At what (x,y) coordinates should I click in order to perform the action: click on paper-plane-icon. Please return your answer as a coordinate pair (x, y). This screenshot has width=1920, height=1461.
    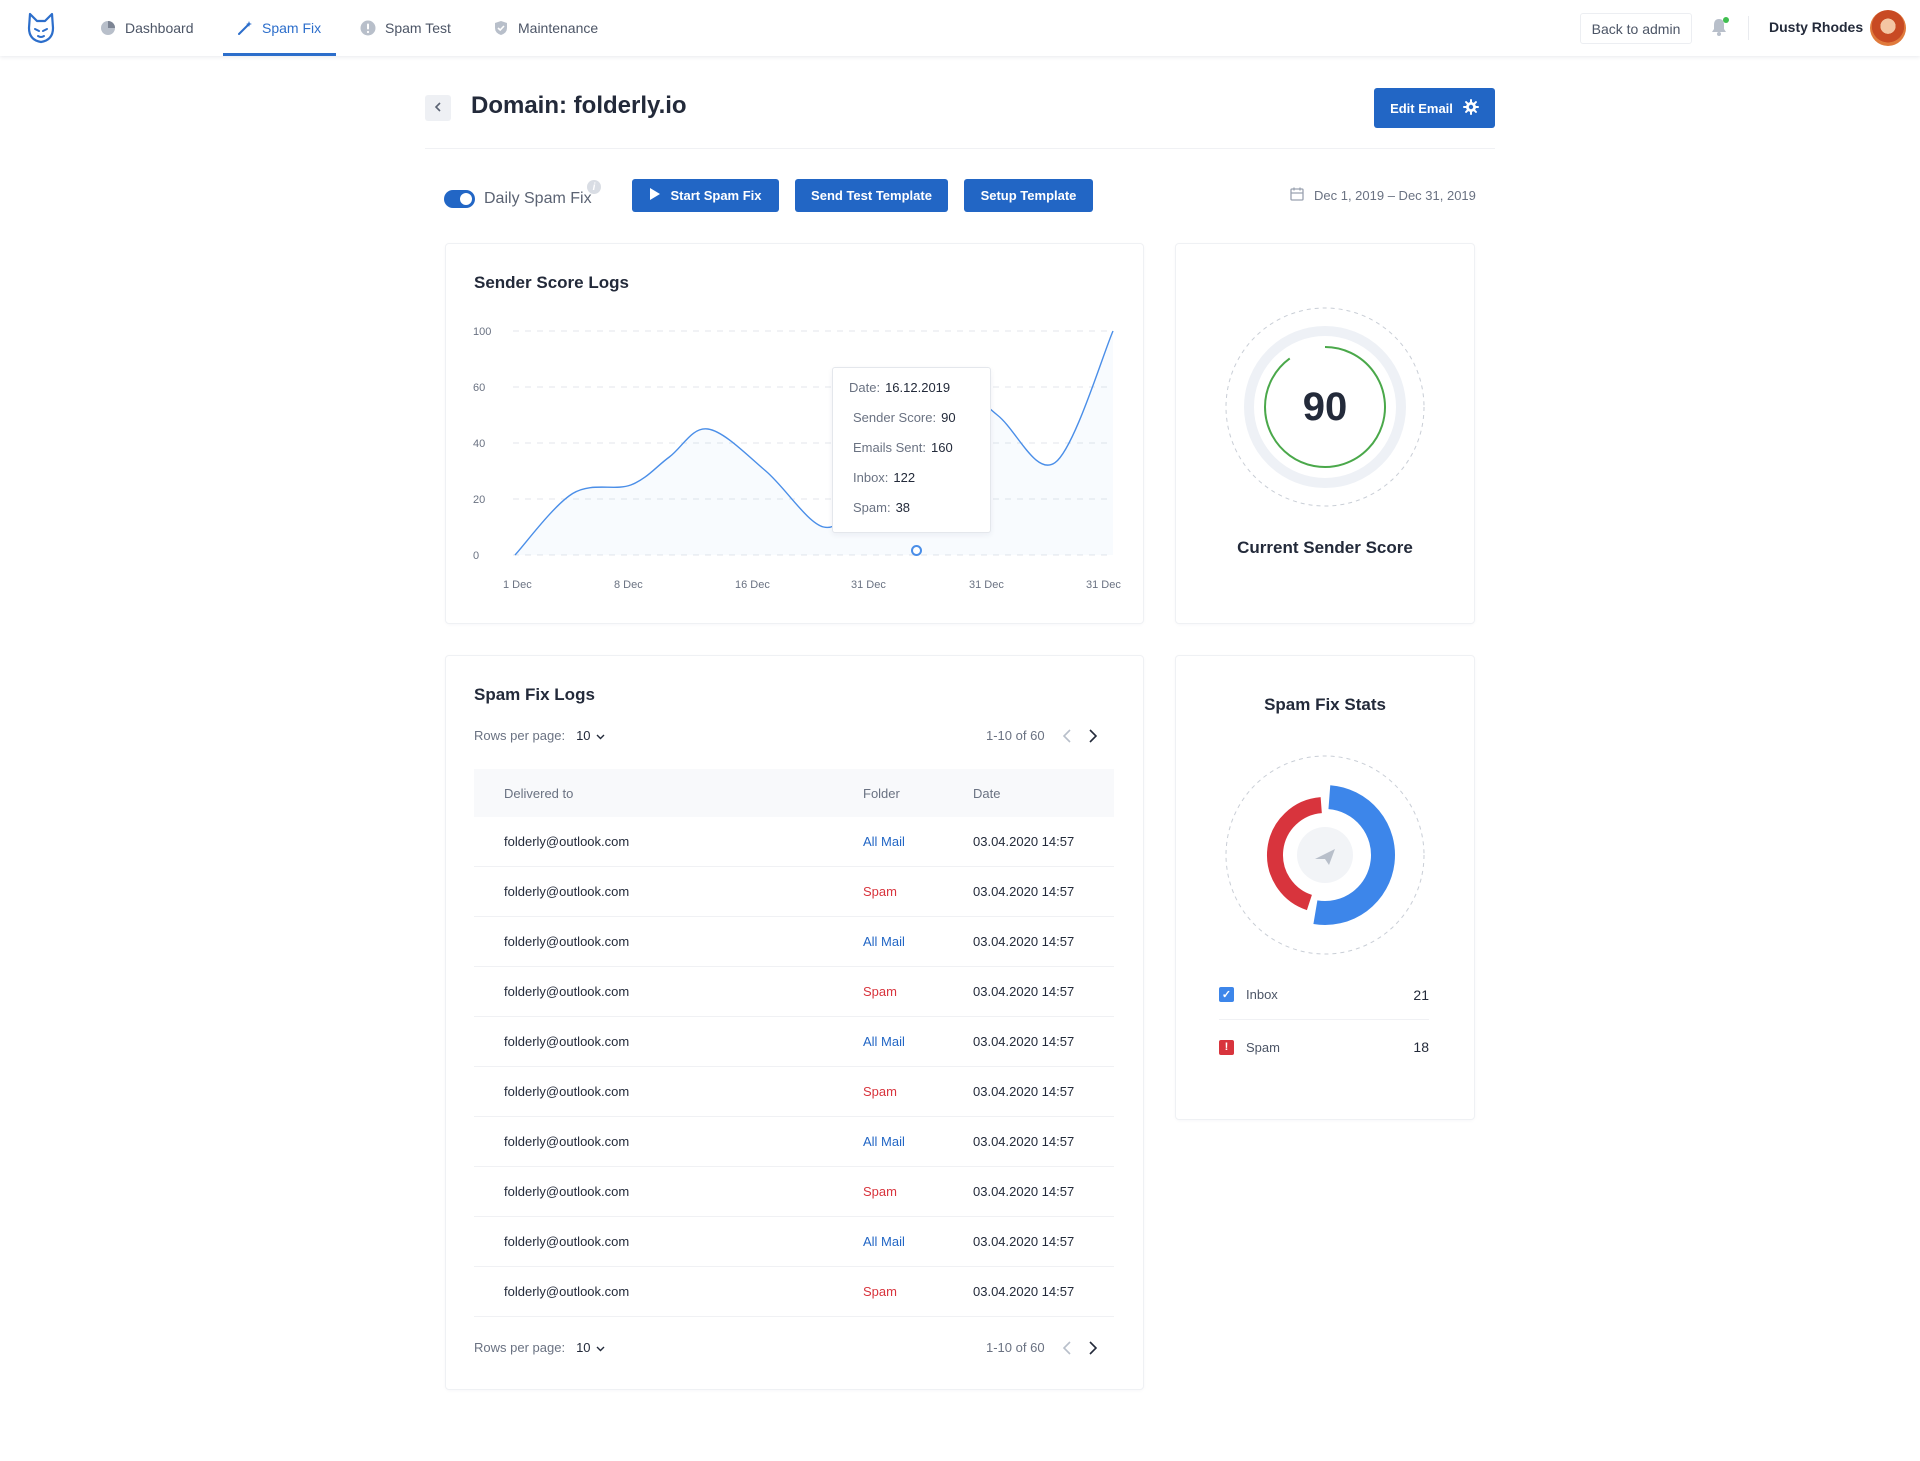
    Looking at the image, I should click on (1325, 857).